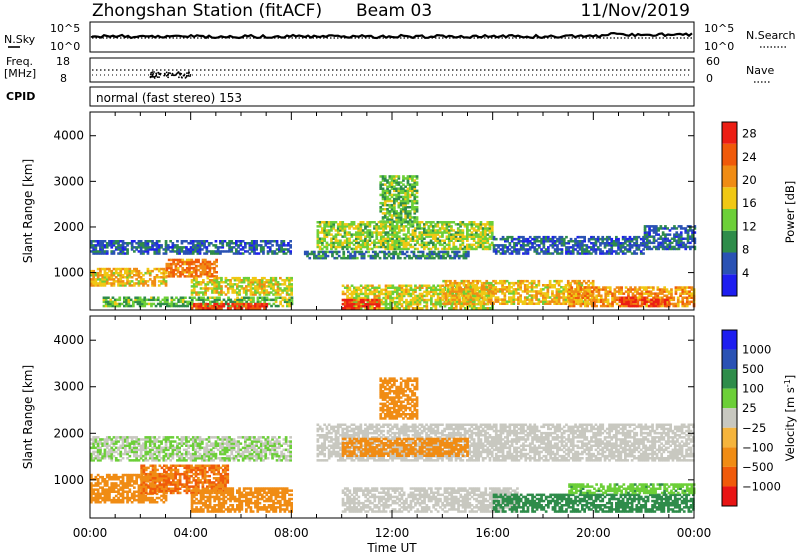 The image size is (800, 554). I want to click on freq-frame, so click(392, 70).